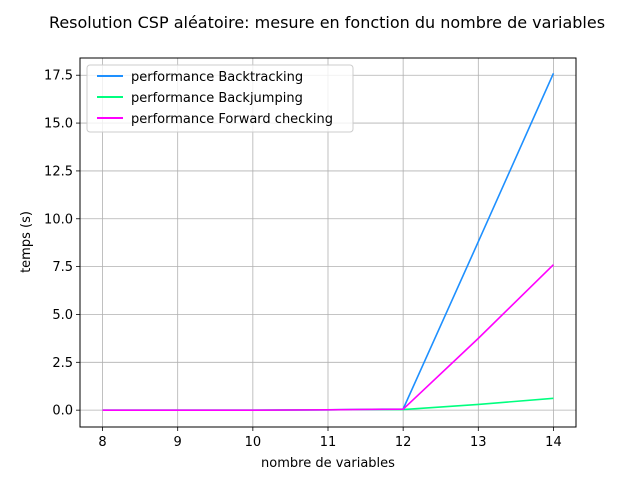 The image size is (640, 484). I want to click on legend-box, so click(220, 98).